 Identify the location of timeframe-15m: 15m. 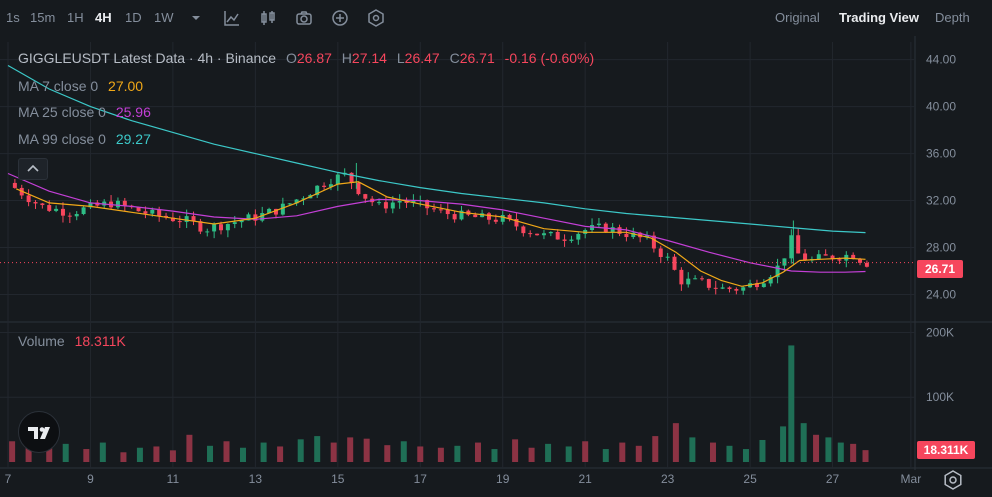
(43, 17).